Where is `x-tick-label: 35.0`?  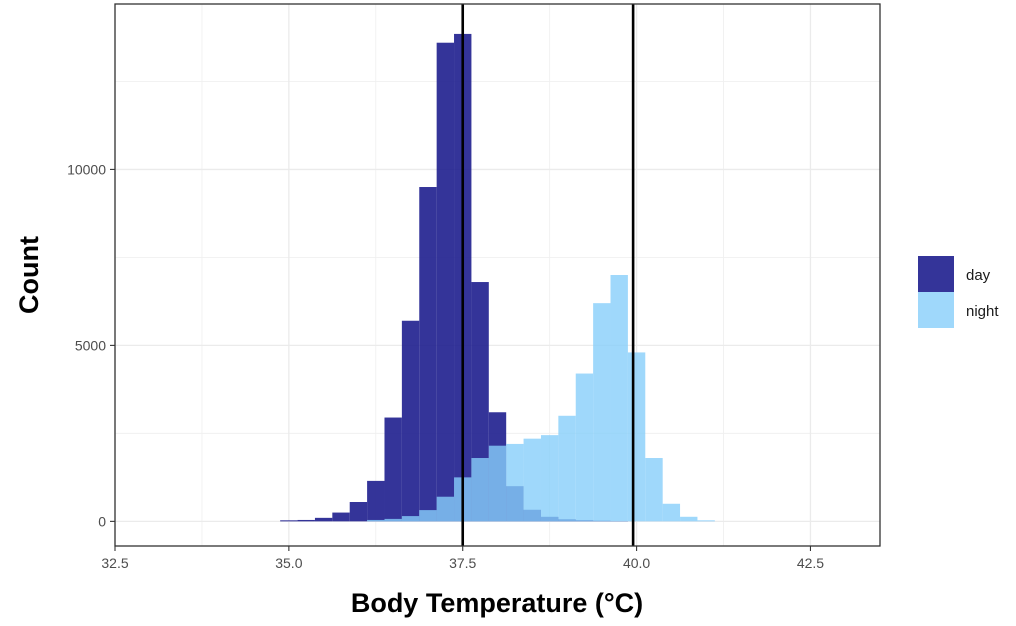
x-tick-label: 35.0 is located at coordinates (288, 563).